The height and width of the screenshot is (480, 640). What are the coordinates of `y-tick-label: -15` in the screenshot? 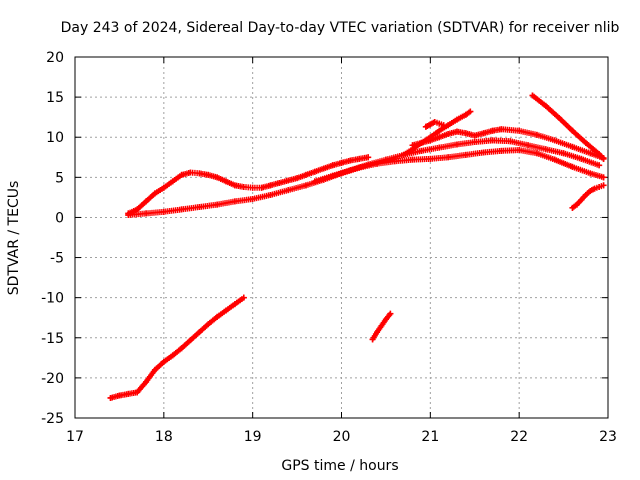 It's located at (52, 339).